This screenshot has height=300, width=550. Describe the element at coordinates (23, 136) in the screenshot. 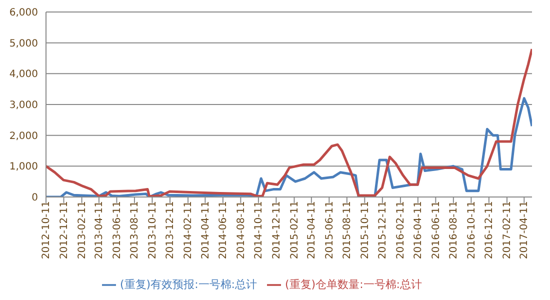

I see `y-tick-label: 2,000` at that location.